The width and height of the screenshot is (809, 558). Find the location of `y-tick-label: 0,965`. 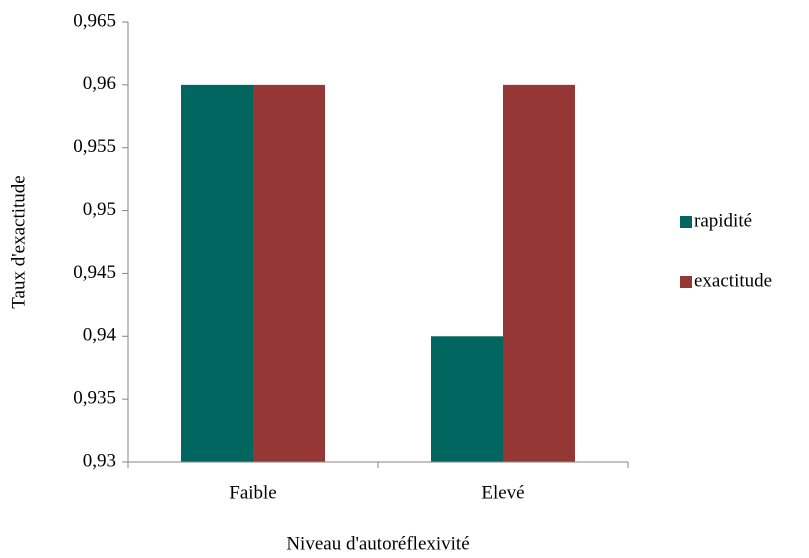

y-tick-label: 0,965 is located at coordinates (94, 20).